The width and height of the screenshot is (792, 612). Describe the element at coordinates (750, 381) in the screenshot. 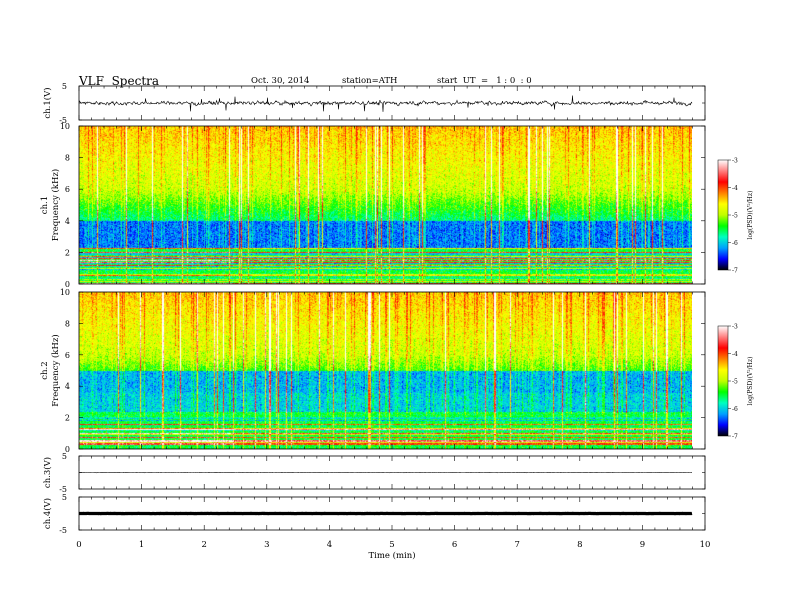

I see `ch2-colorbar-label: log(PSD)(V²/Hz)` at that location.